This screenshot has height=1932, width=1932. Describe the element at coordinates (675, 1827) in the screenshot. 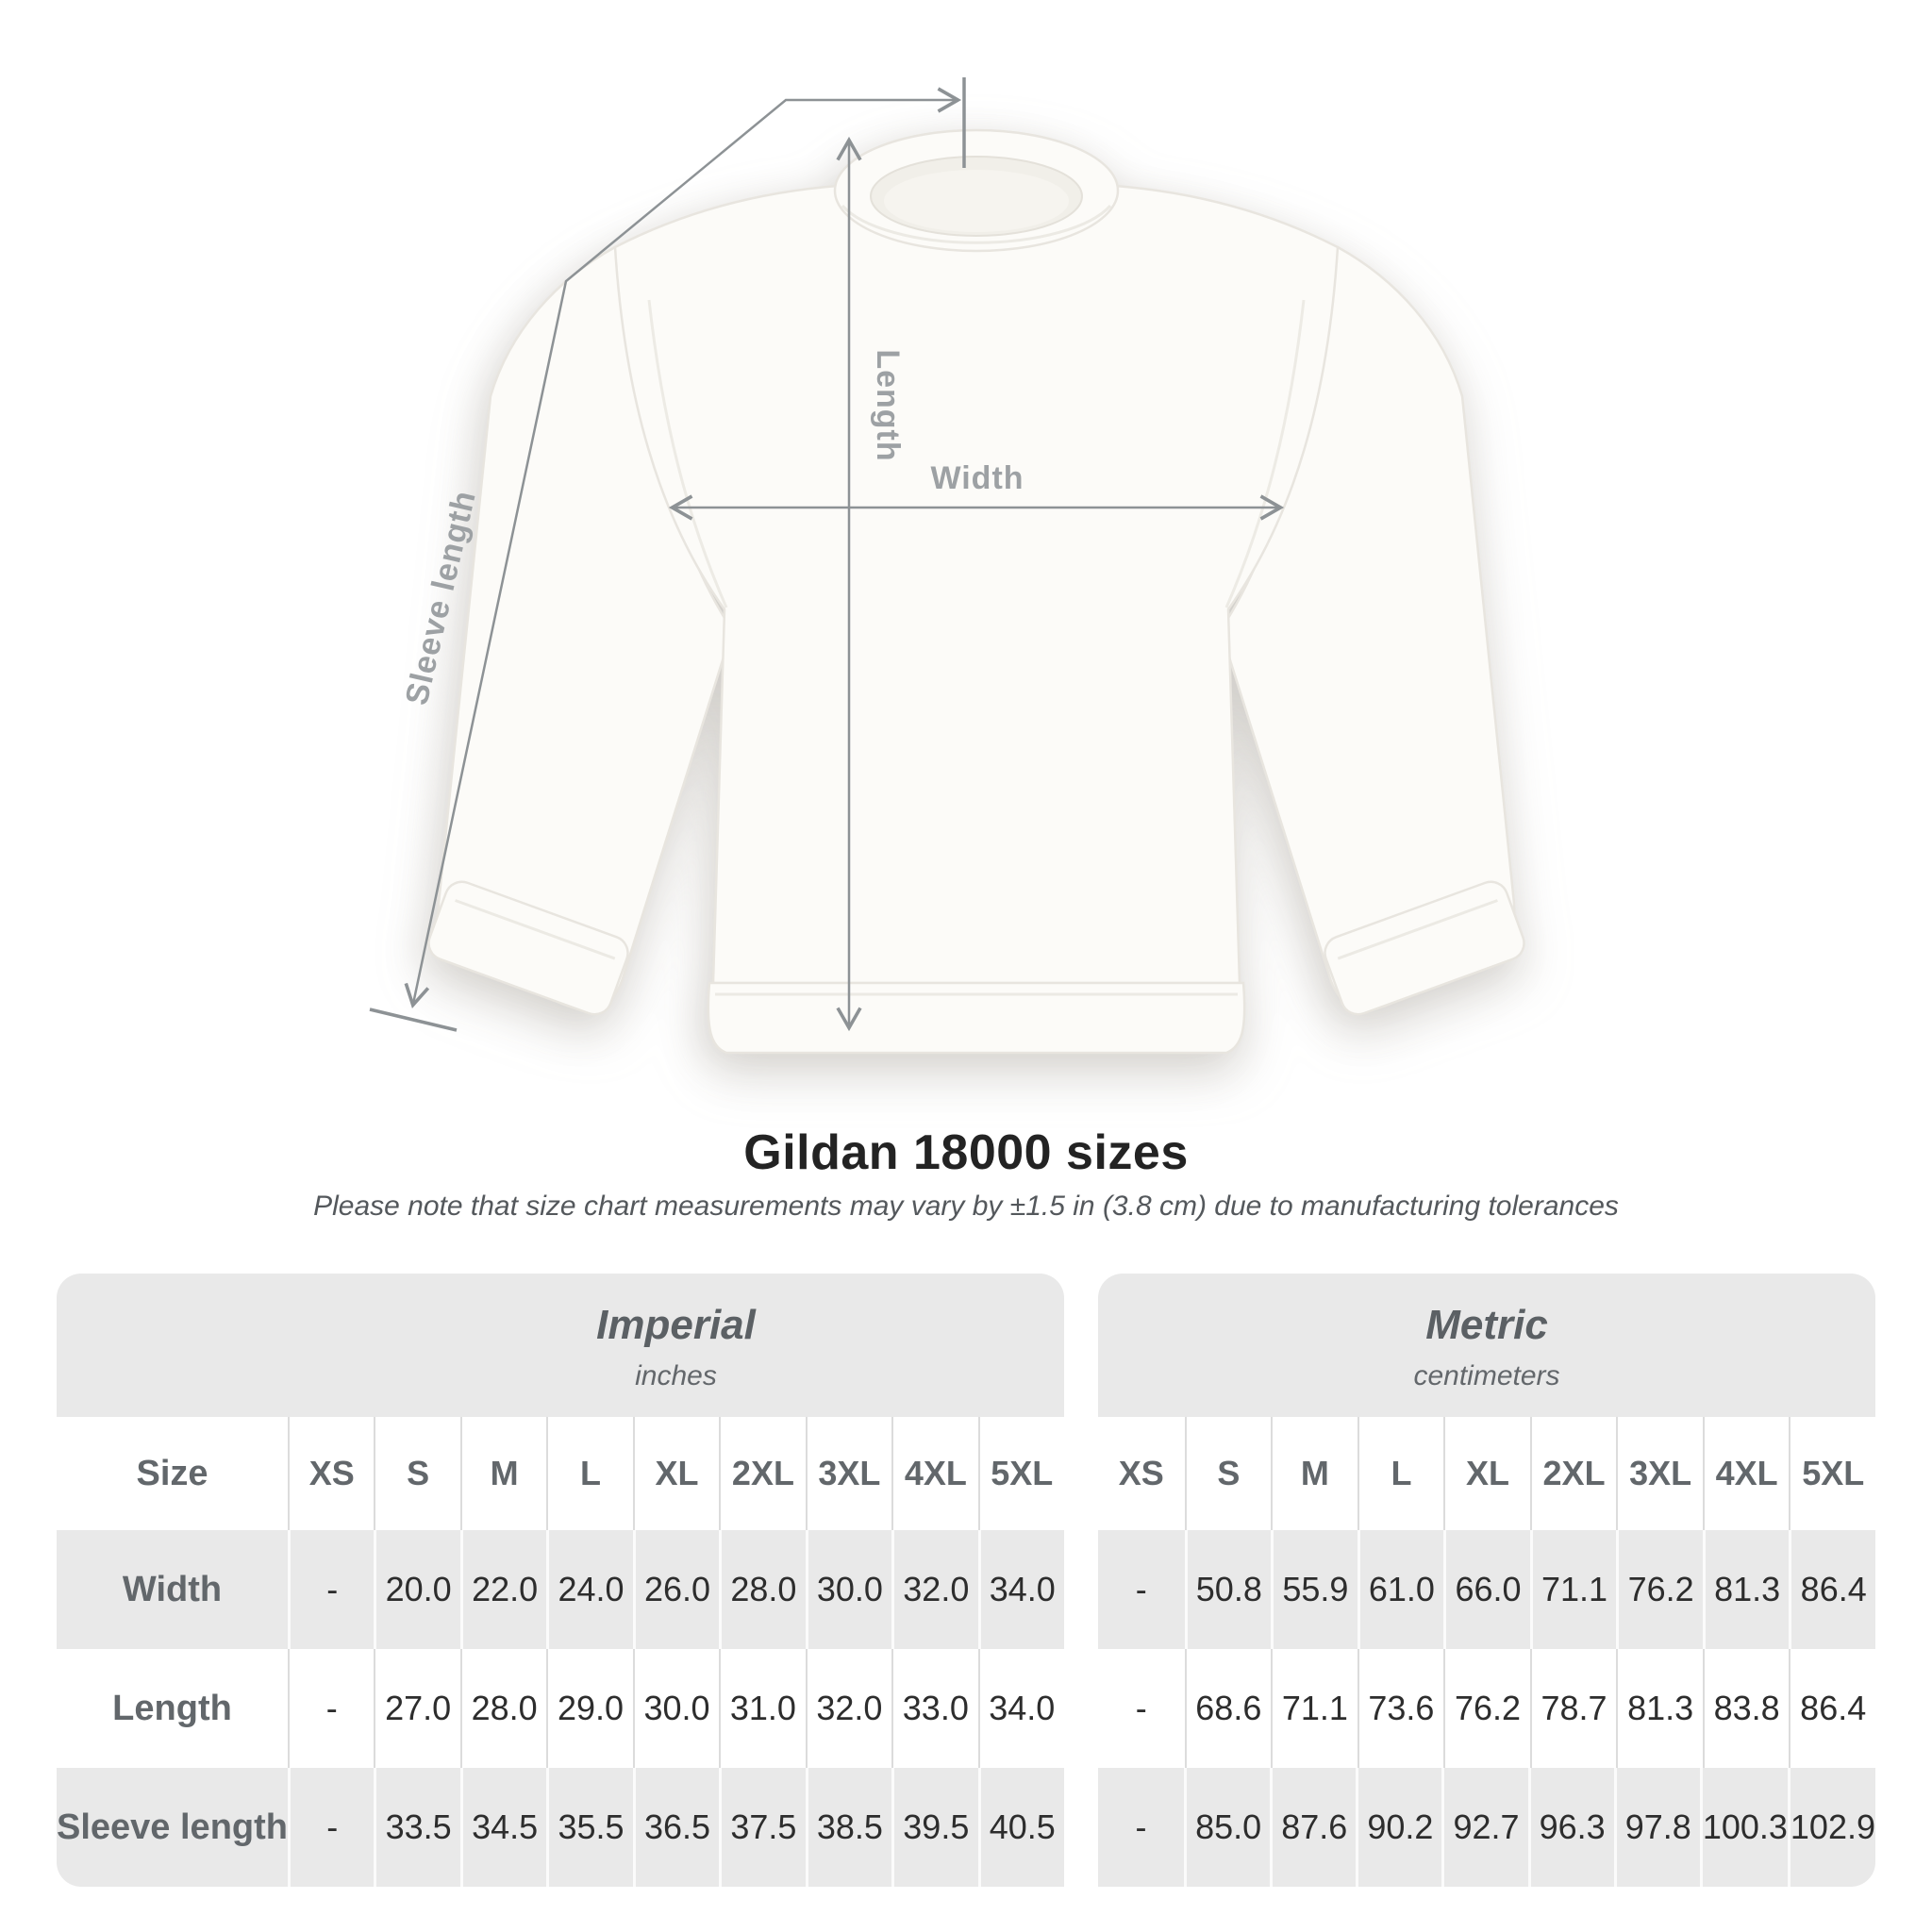

I see `table-cell: 36.5` at that location.